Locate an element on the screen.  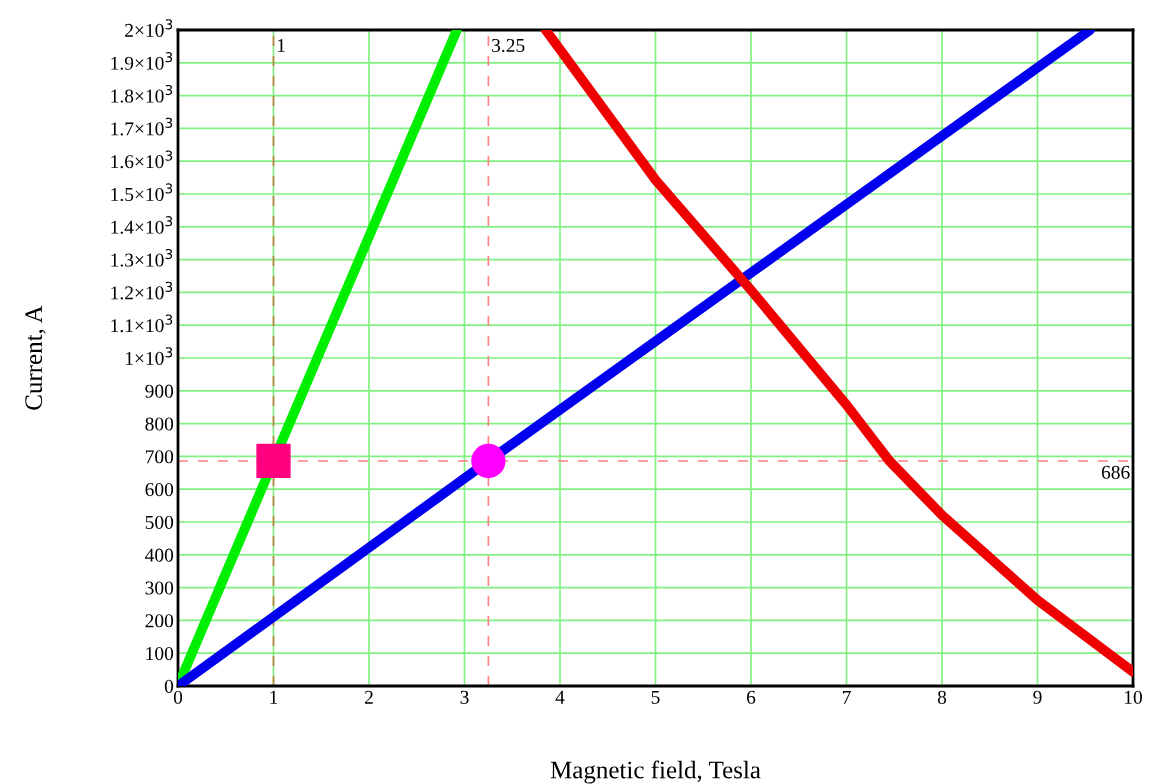
y-tick-label: 1.9×10$^{3}$ is located at coordinates (142, 61).